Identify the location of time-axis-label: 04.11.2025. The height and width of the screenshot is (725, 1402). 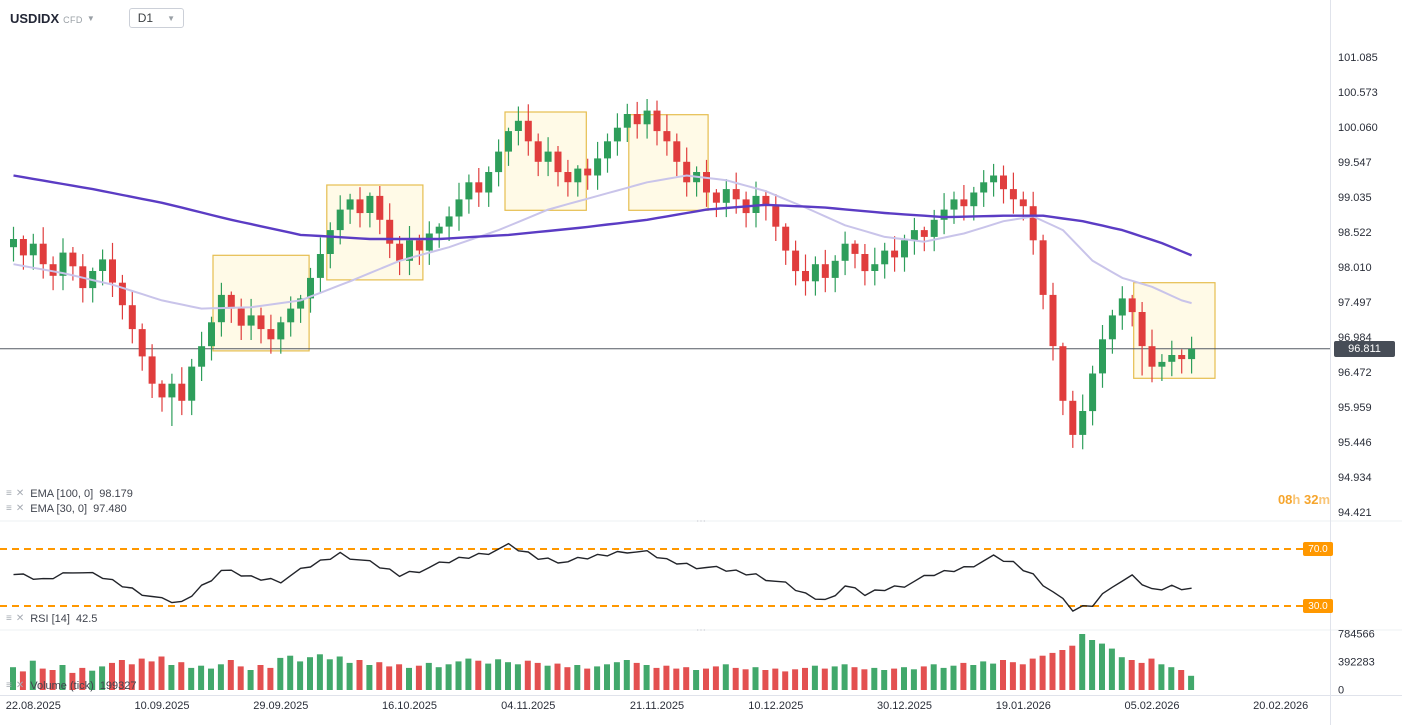
(528, 706).